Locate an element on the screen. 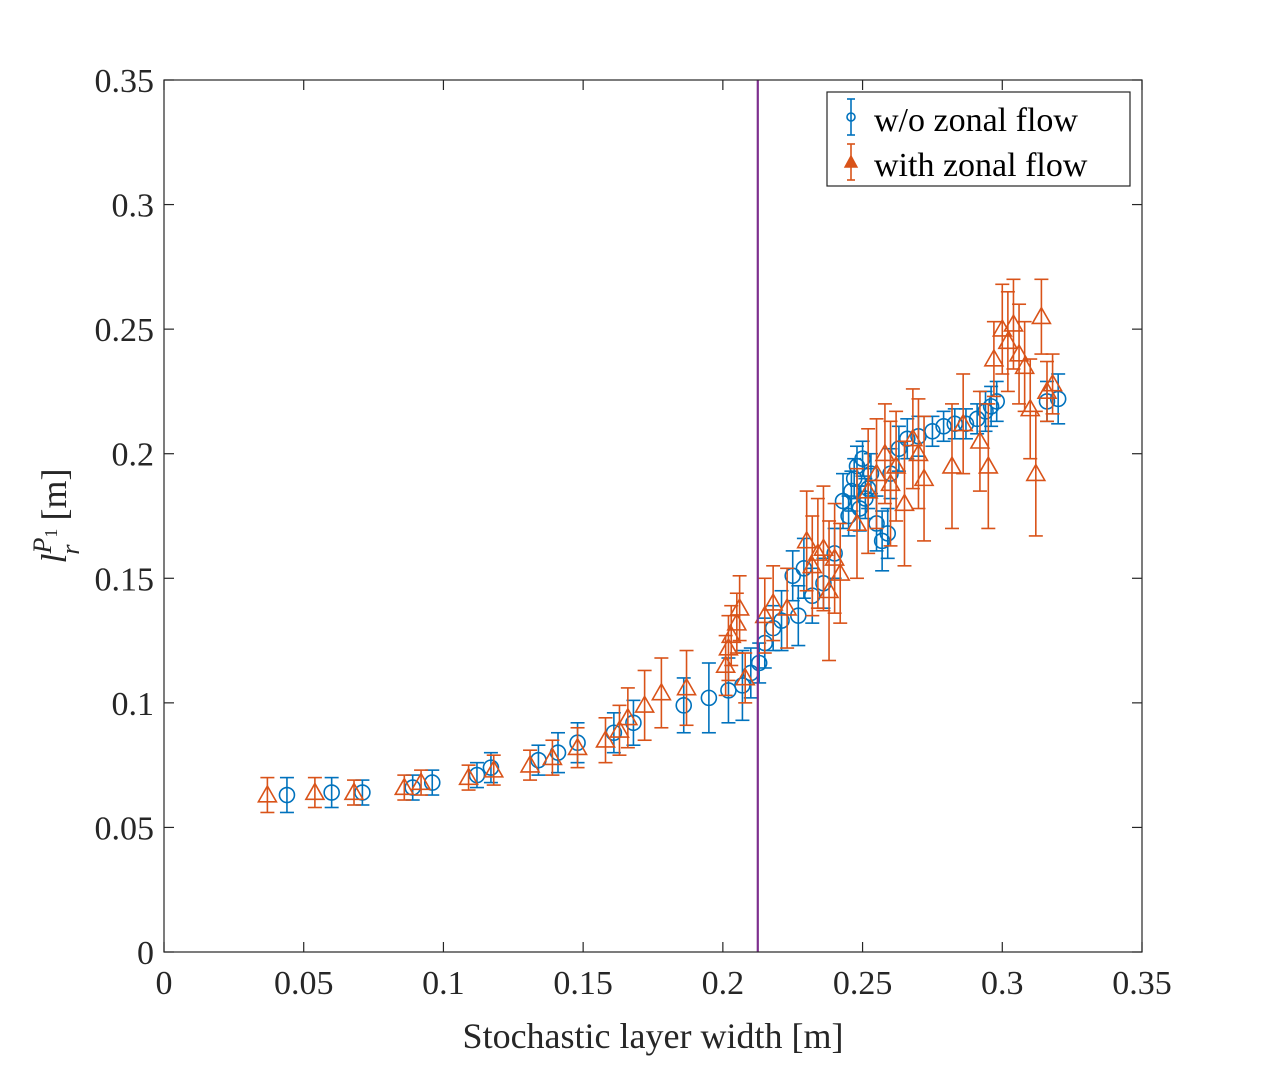 Image resolution: width=1263 pixels, height=1071 pixels. legend: w/o zonal flow with zonal flow is located at coordinates (978, 139).